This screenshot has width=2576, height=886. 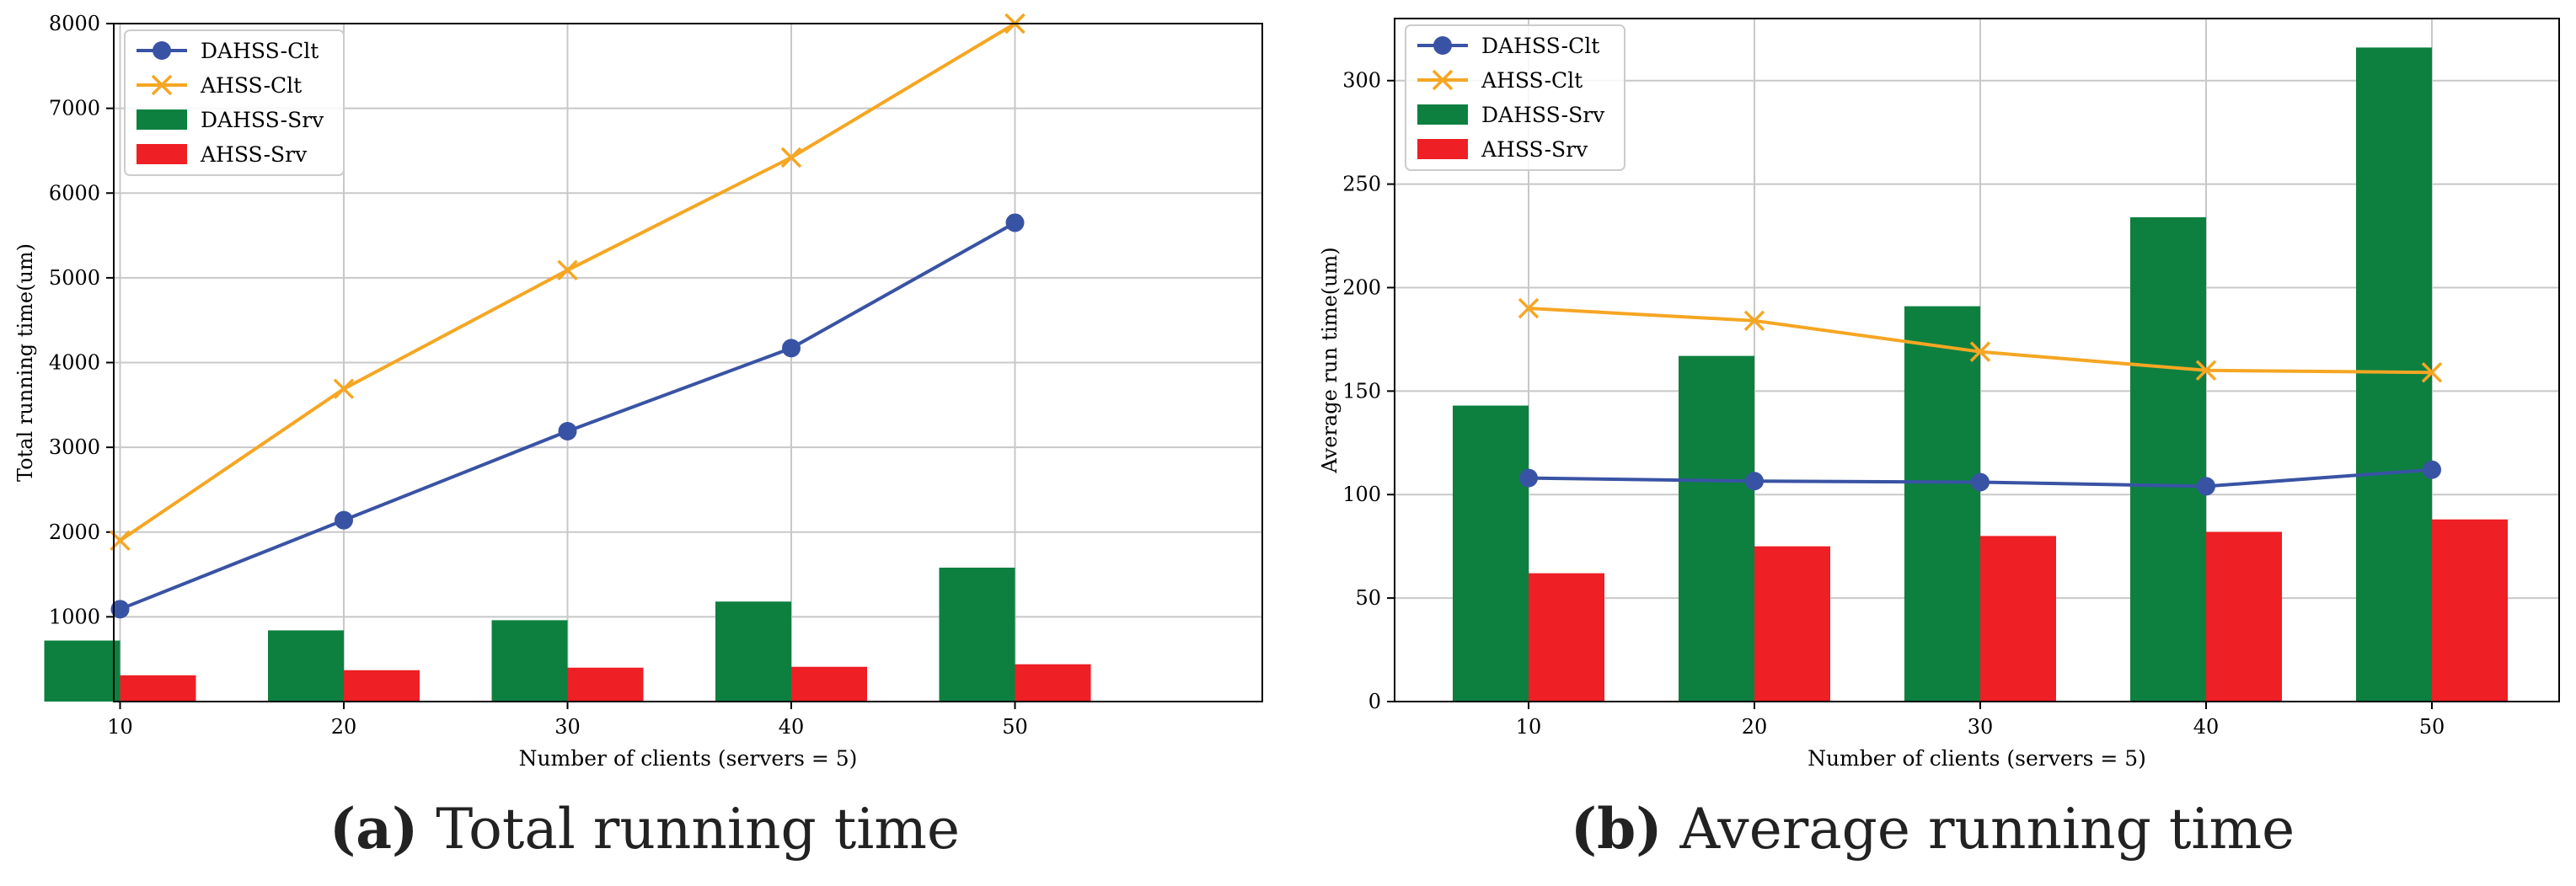 I want to click on y-tick-label: 7000, so click(x=74, y=109).